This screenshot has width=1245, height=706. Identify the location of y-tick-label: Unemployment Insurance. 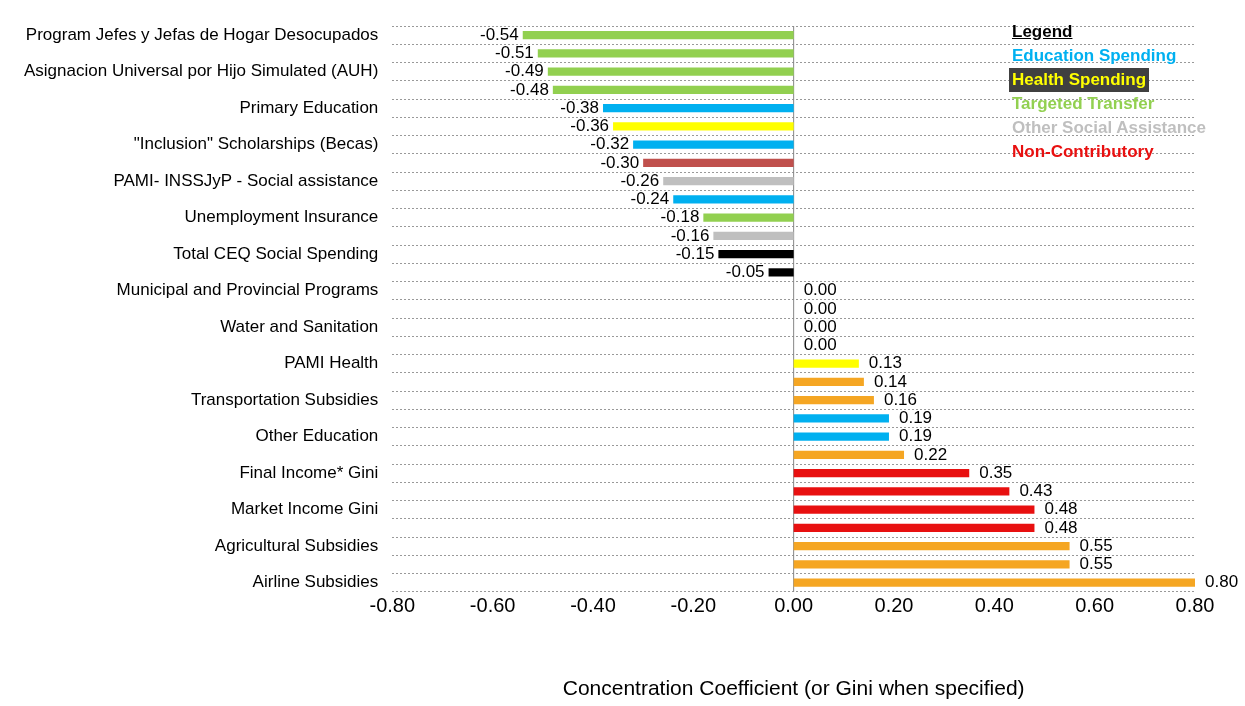
(281, 217).